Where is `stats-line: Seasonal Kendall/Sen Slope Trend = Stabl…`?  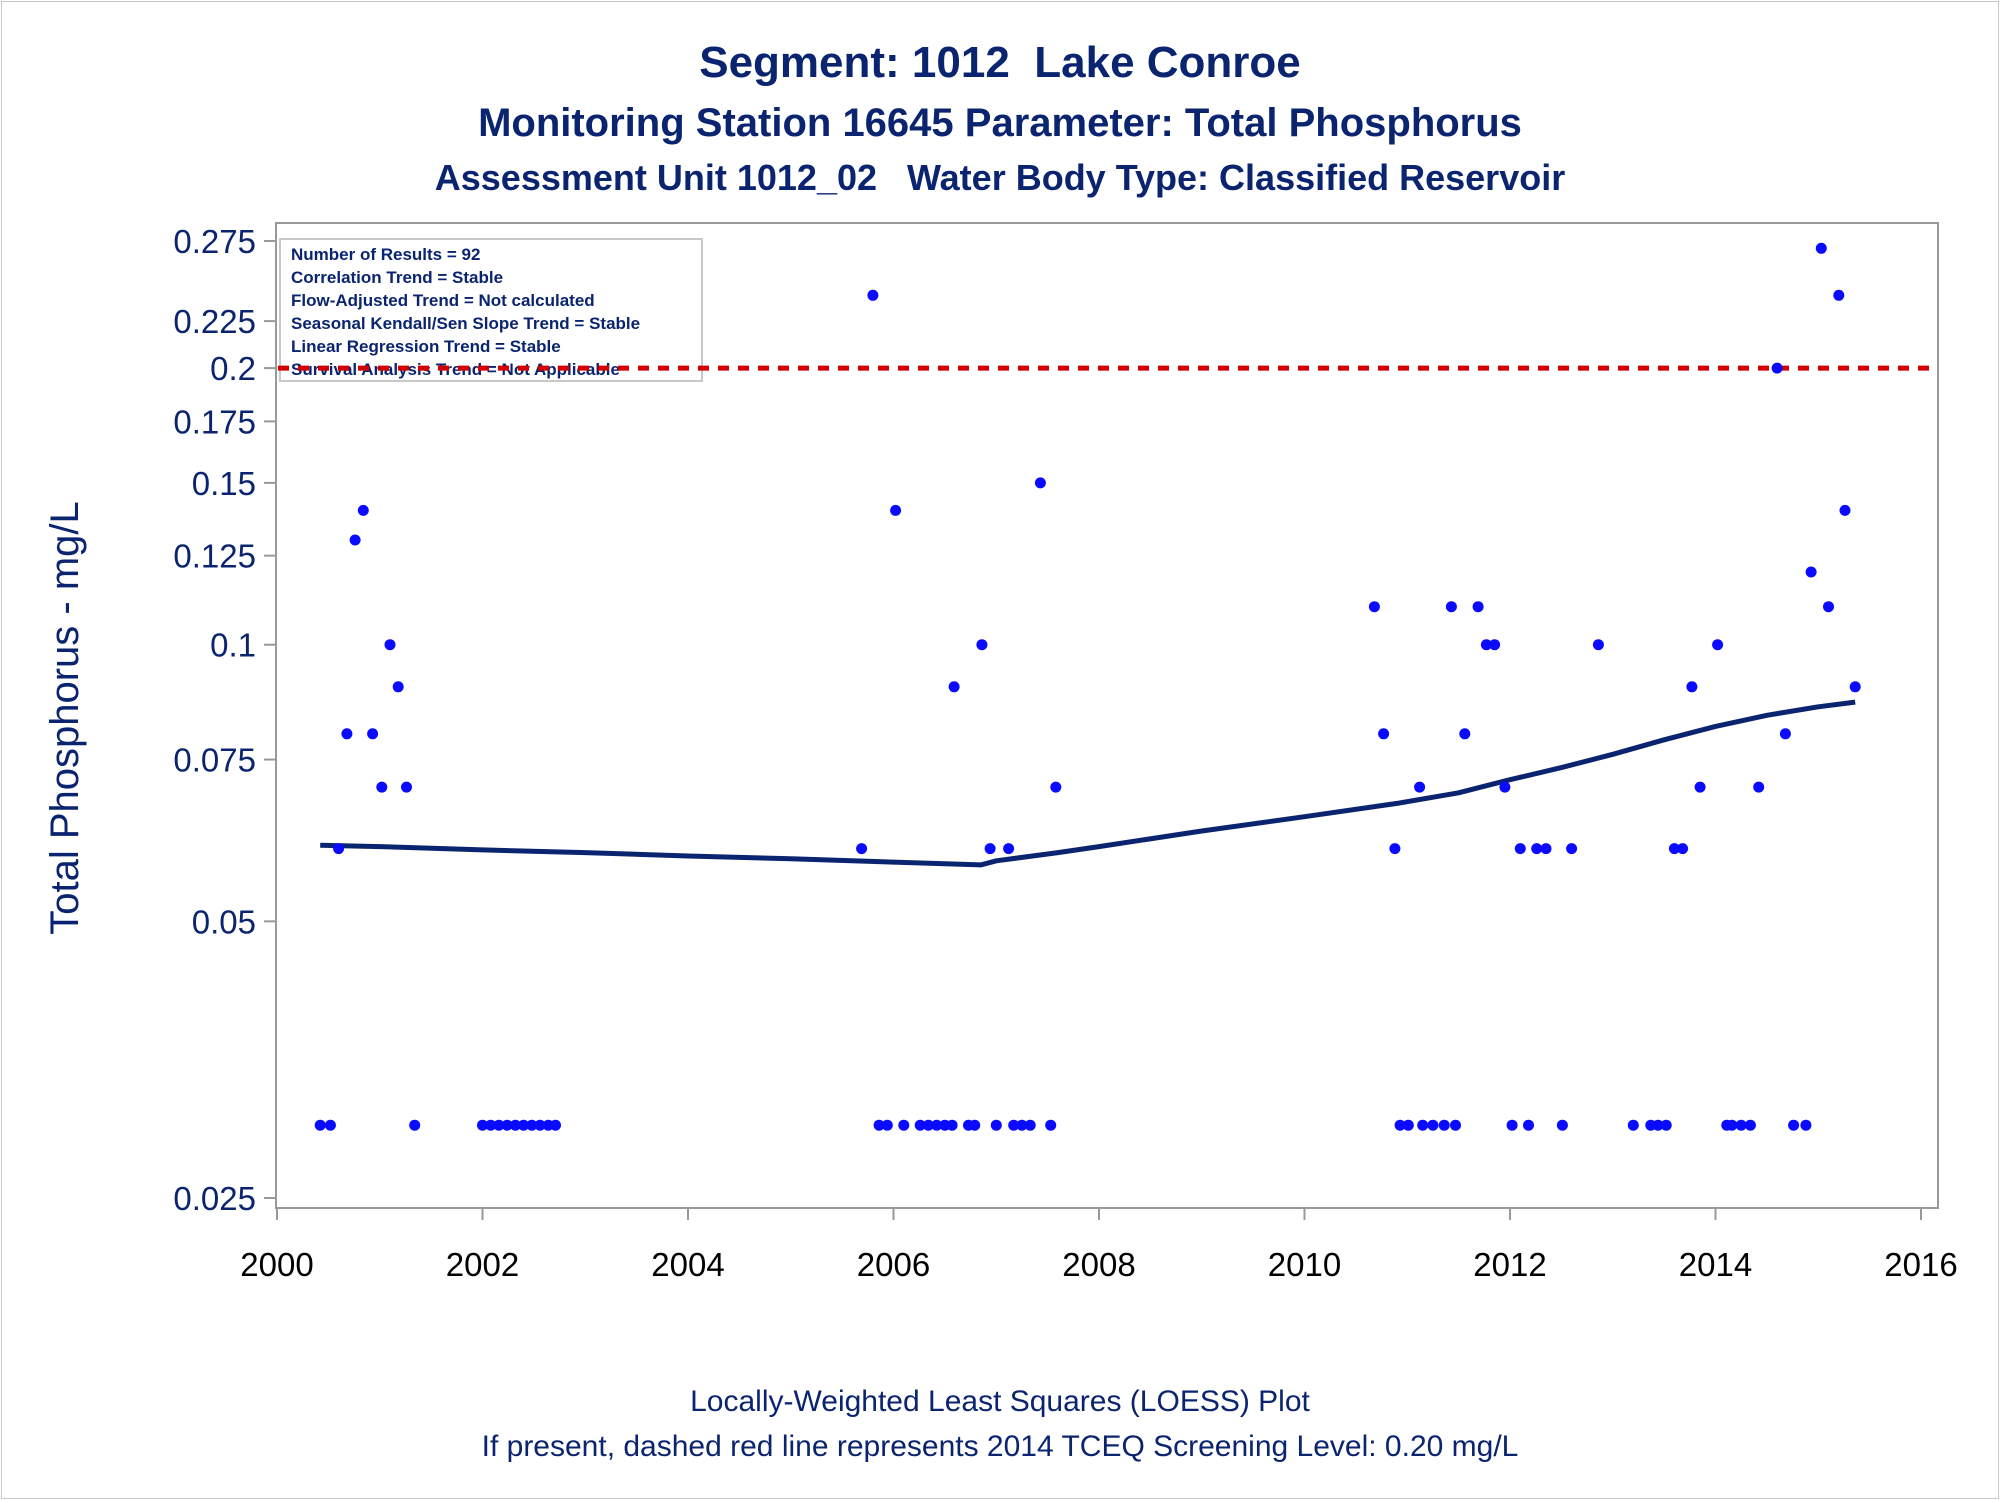
stats-line: Seasonal Kendall/Sen Slope Trend = Stabl… is located at coordinates (465, 323).